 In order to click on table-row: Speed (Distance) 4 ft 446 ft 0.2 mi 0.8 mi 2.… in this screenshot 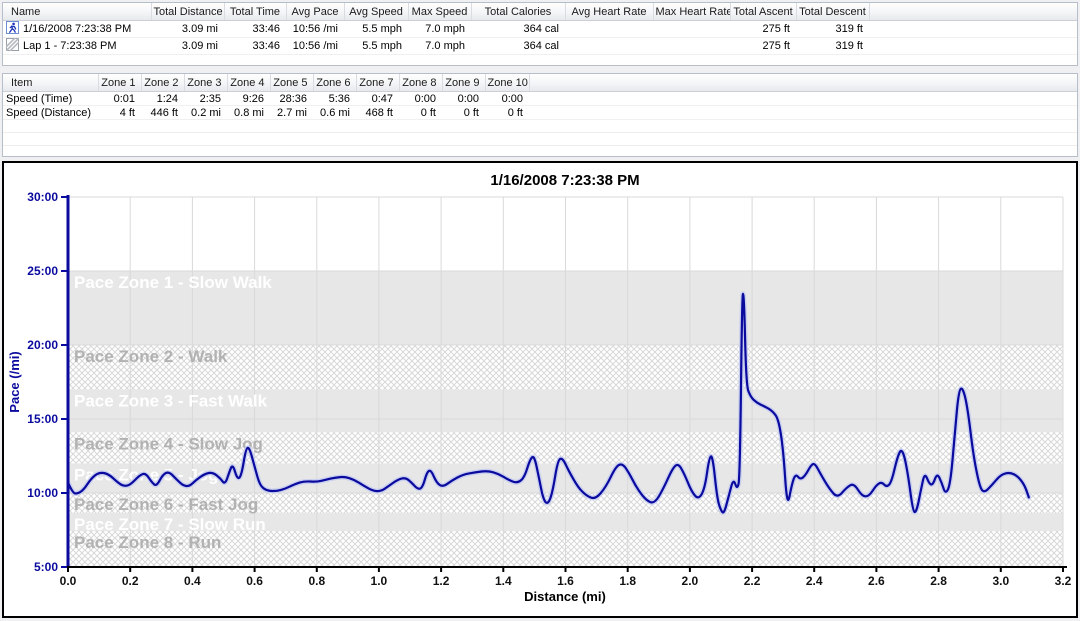, I will do `click(540, 112)`.